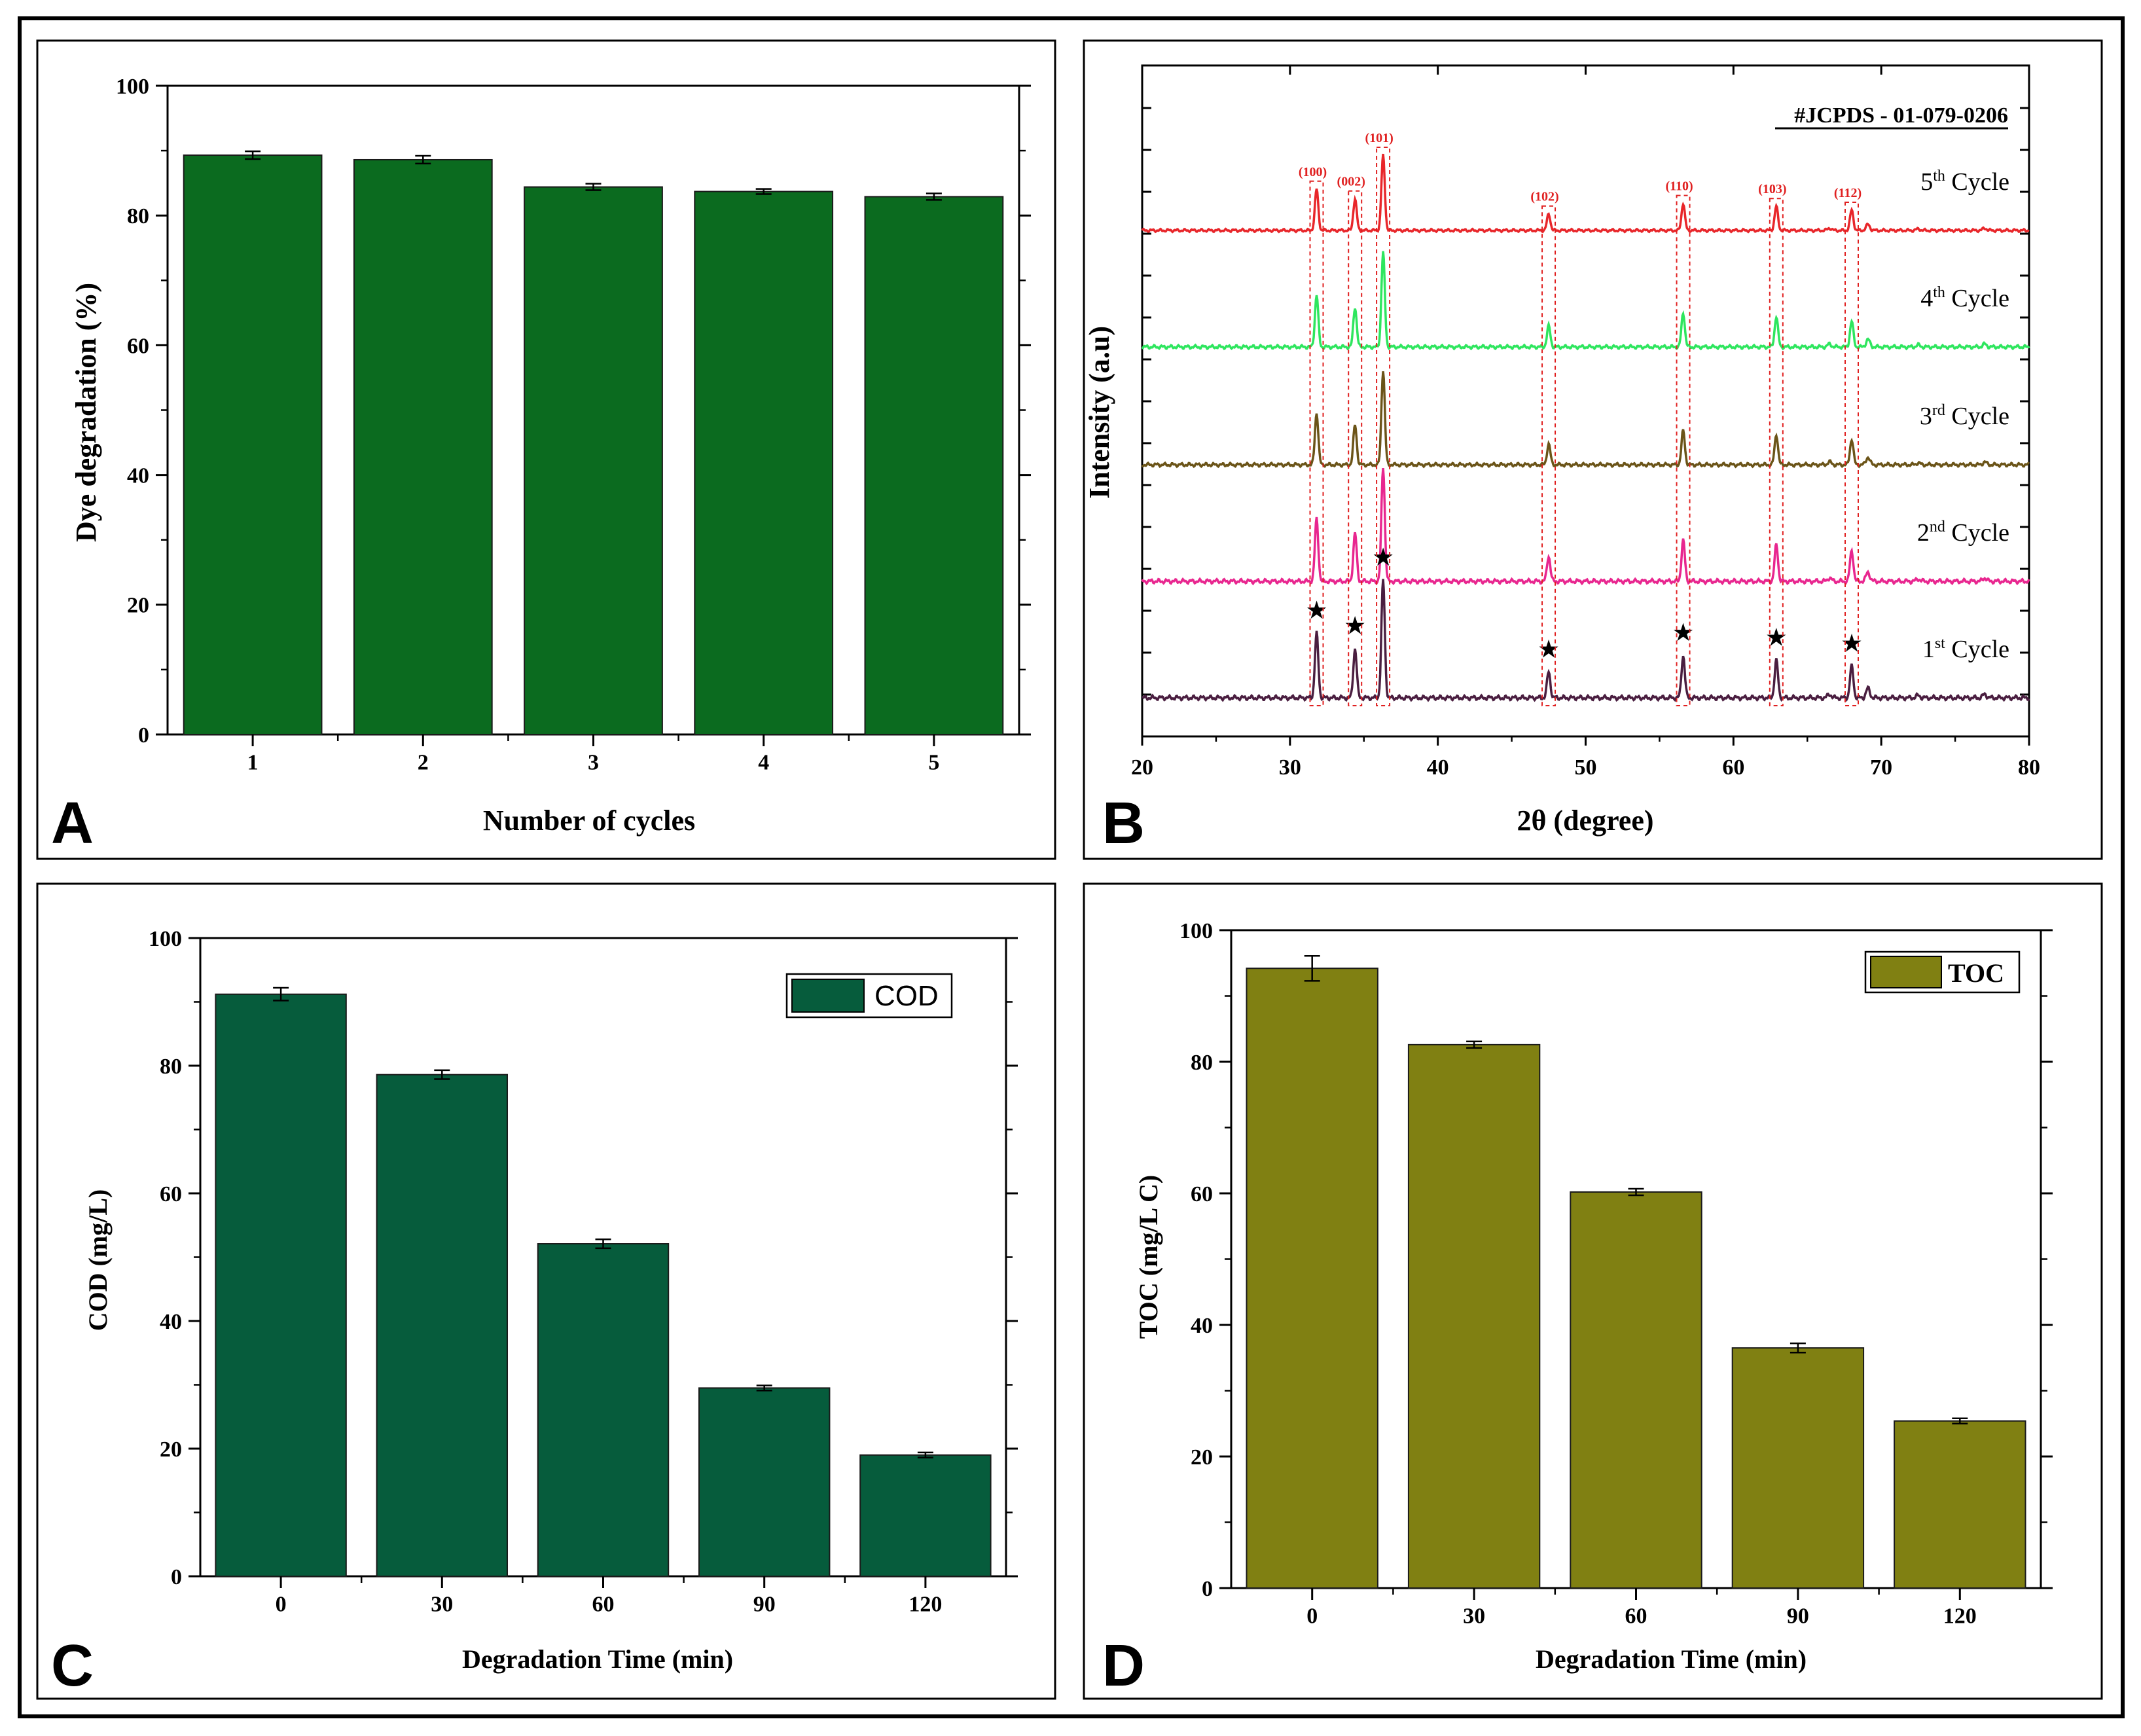 The height and width of the screenshot is (1736, 2141). Describe the element at coordinates (138, 346) in the screenshot. I see `panel-a-y-tick-label: 60` at that location.